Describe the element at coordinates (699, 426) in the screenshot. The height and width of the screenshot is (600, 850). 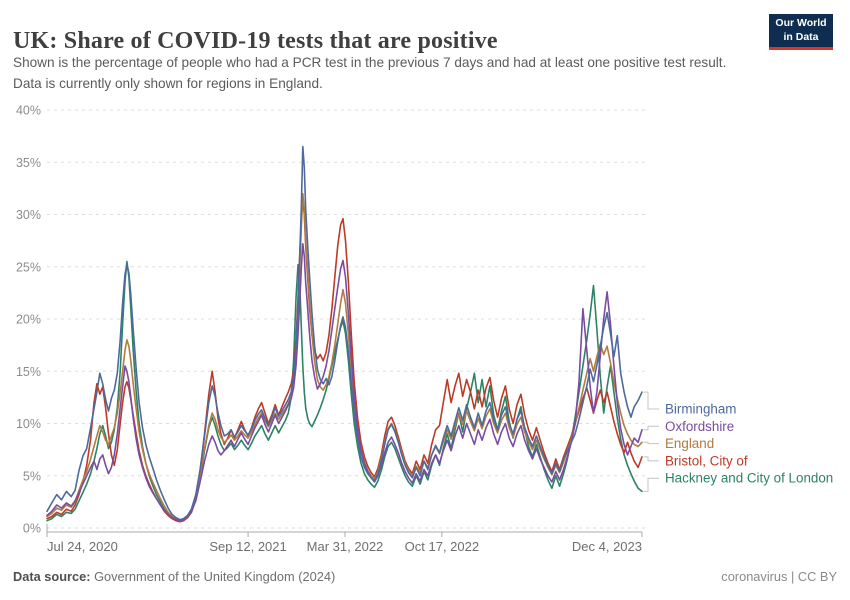
I see `legend-label-oxfordshire: Oxfordshire` at that location.